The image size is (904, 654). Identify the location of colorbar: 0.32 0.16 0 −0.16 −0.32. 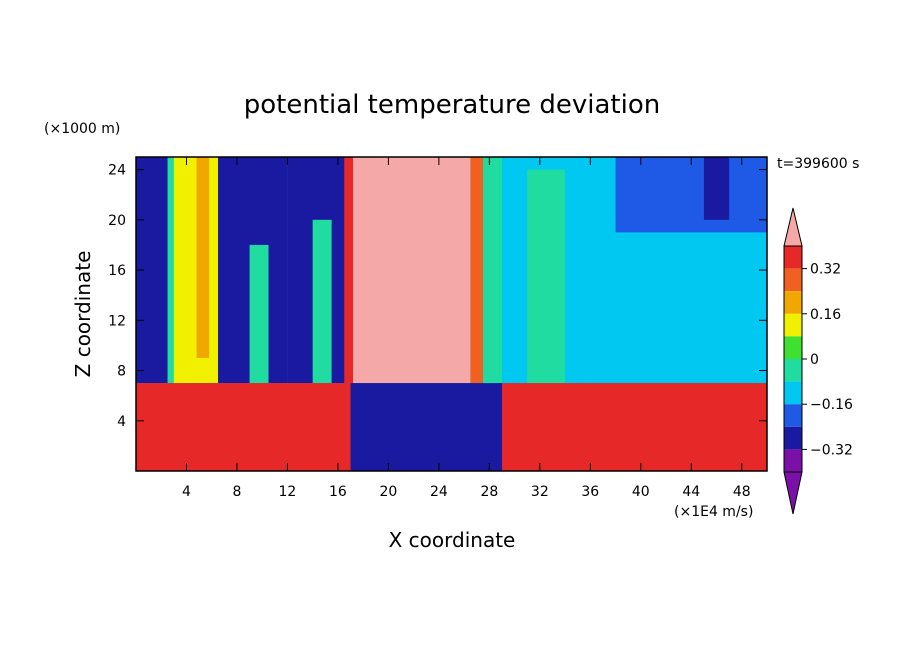
(818, 361).